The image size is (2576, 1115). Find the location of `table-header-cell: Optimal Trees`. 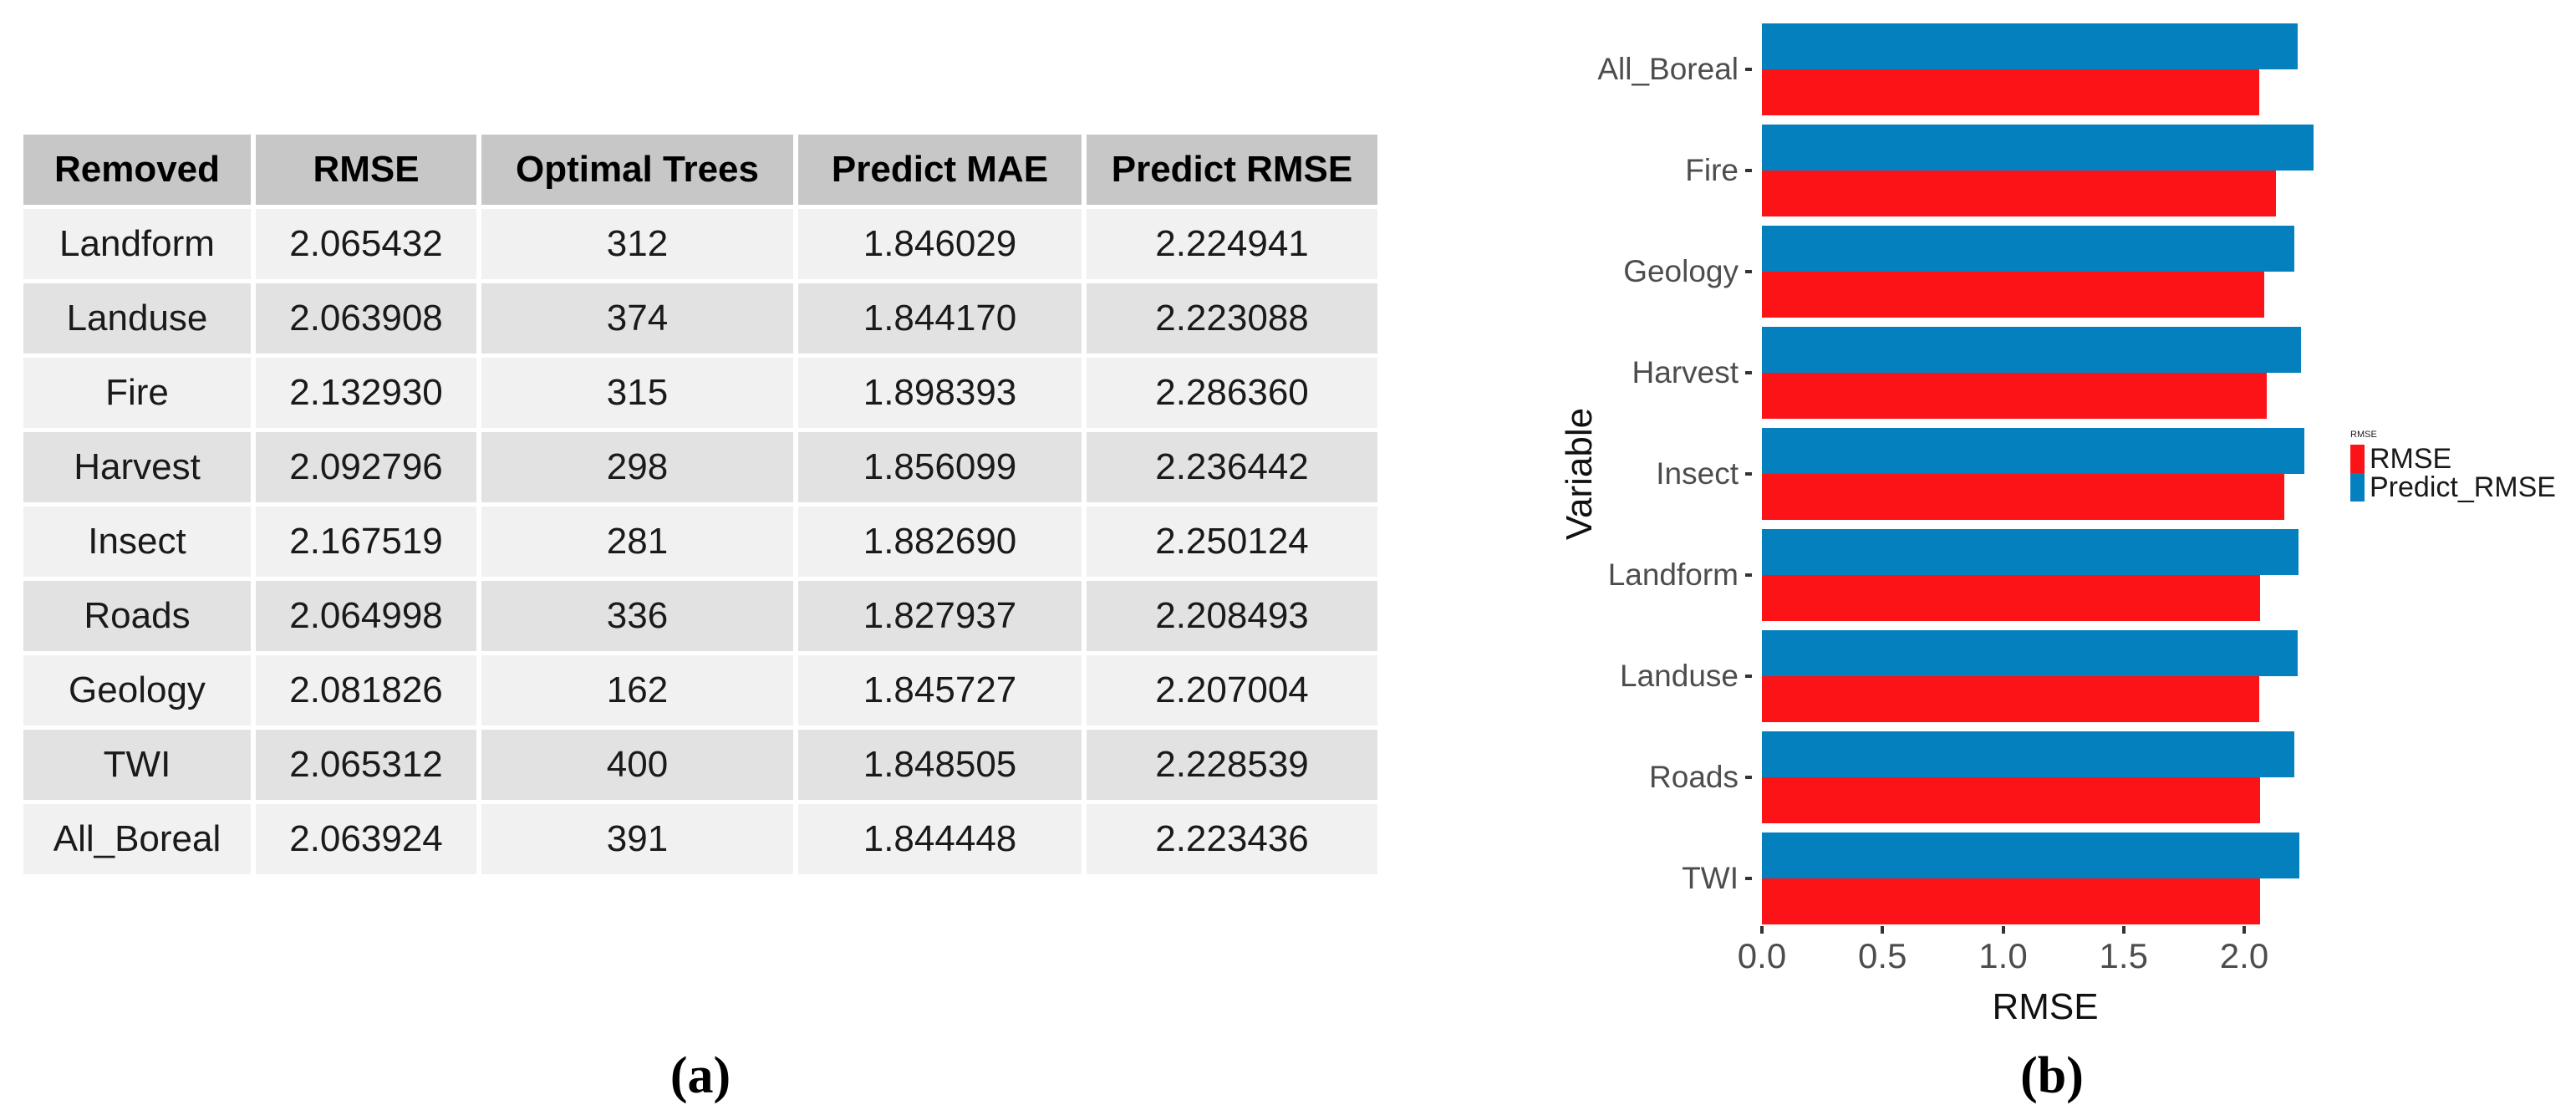

table-header-cell: Optimal Trees is located at coordinates (637, 170).